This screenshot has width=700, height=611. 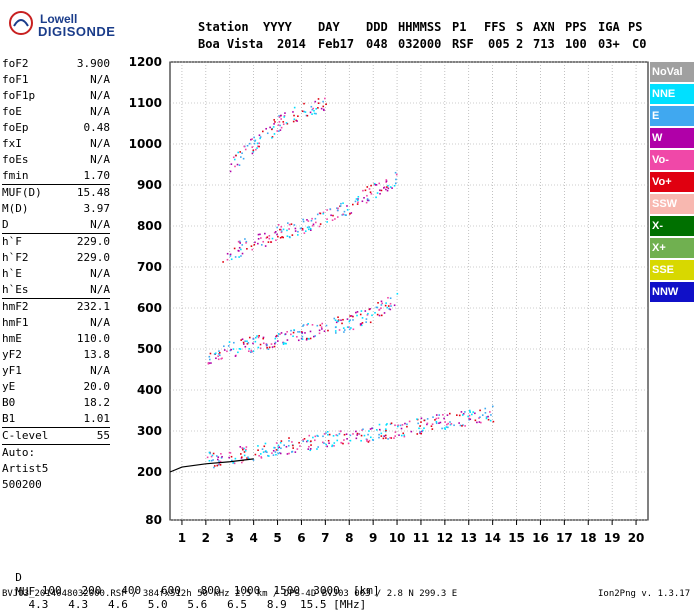 I want to click on header-year-label: YYYY, so click(x=277, y=27).